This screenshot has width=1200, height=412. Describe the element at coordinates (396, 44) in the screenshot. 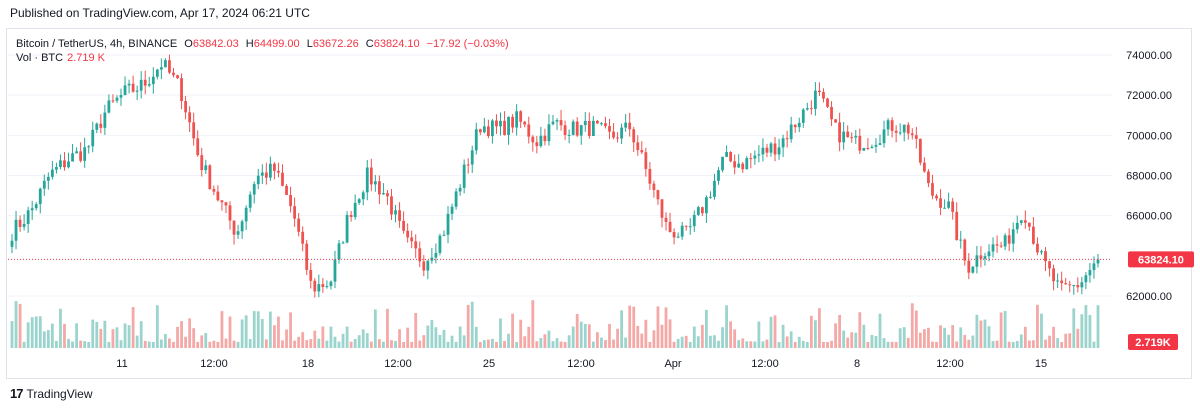

I see `close-value: 63824.10` at that location.